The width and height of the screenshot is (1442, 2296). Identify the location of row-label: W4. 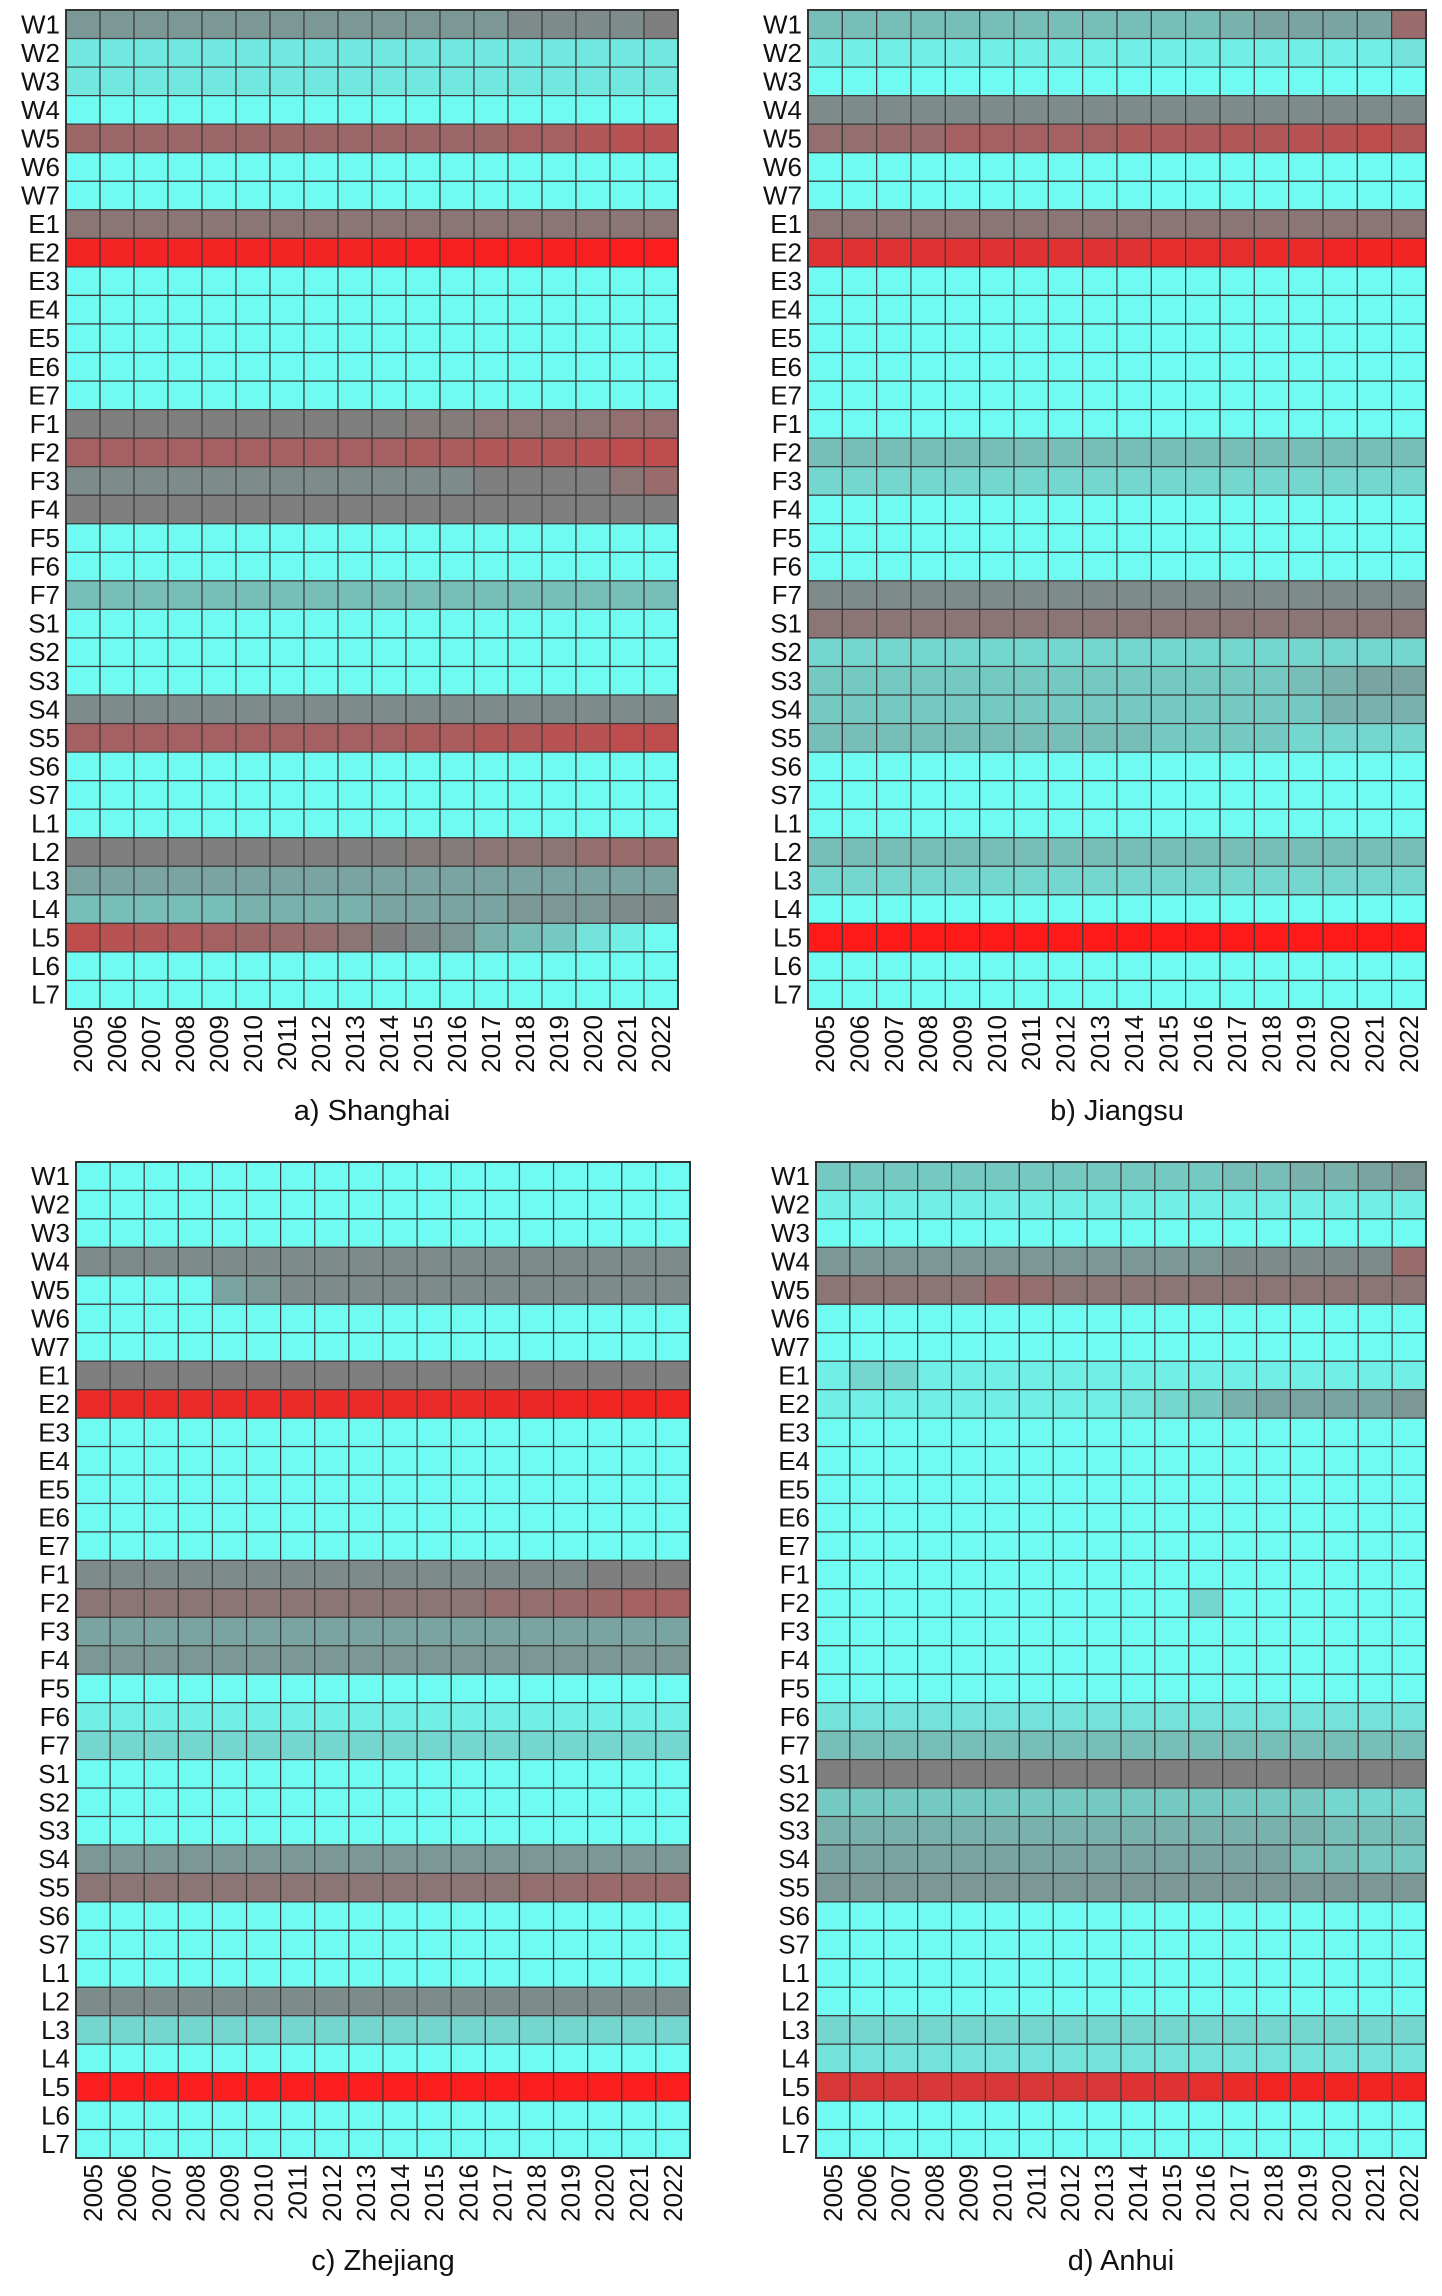
(782, 110).